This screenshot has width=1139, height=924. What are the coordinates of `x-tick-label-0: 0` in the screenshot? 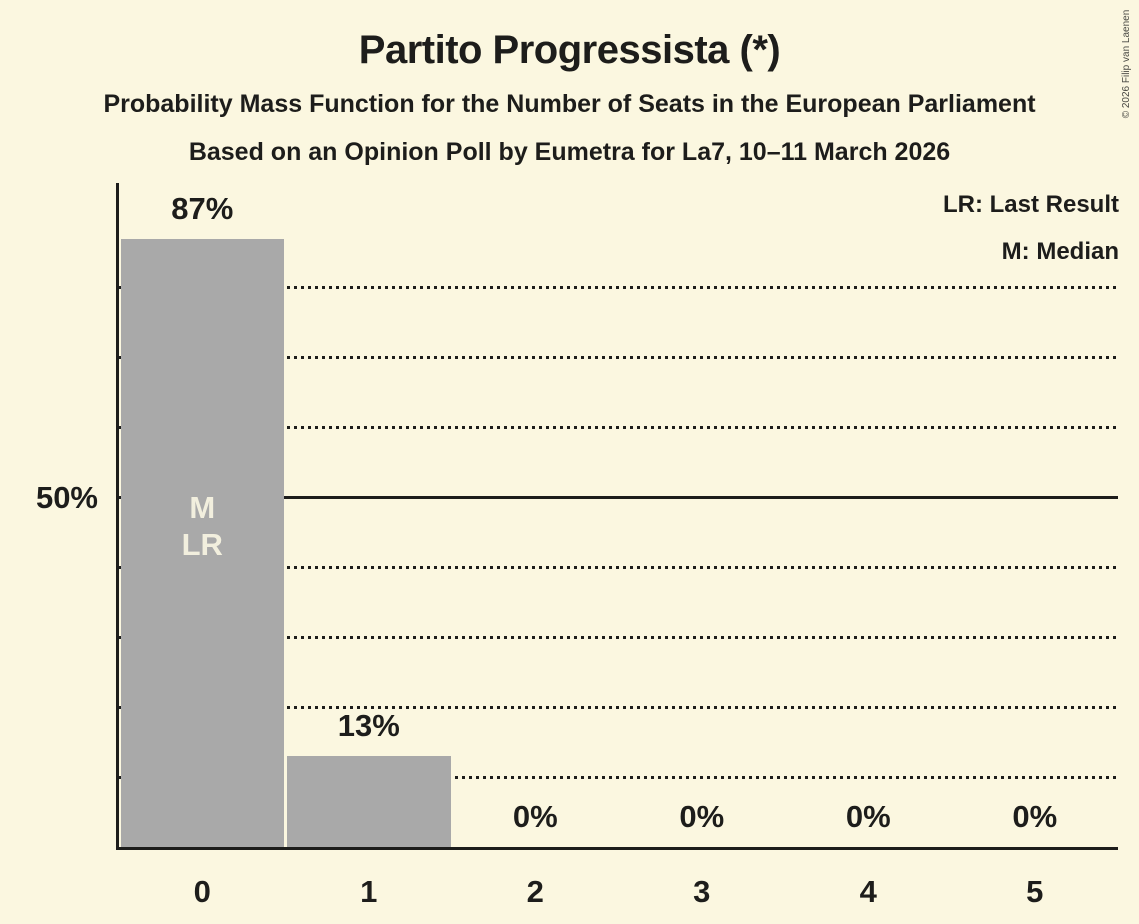 It's located at (202, 891).